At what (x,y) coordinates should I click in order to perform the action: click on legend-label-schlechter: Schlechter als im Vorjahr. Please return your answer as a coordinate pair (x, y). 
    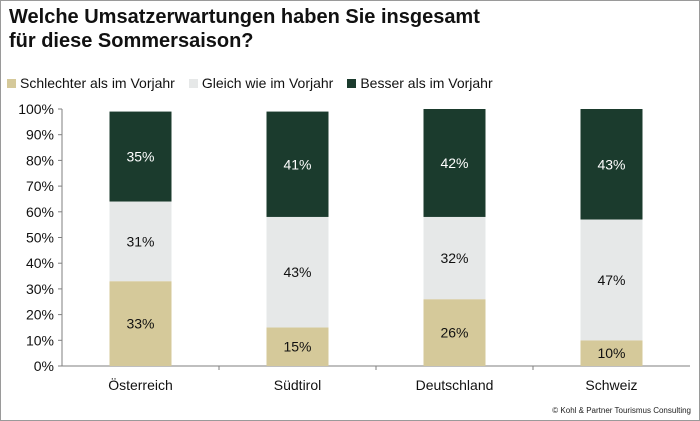
    Looking at the image, I should click on (97, 83).